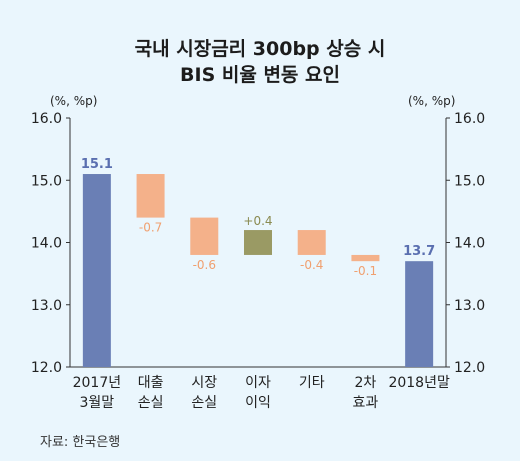 Image resolution: width=520 pixels, height=461 pixels. What do you see at coordinates (419, 383) in the screenshot?
I see `x-tick-label: 2018년말` at bounding box center [419, 383].